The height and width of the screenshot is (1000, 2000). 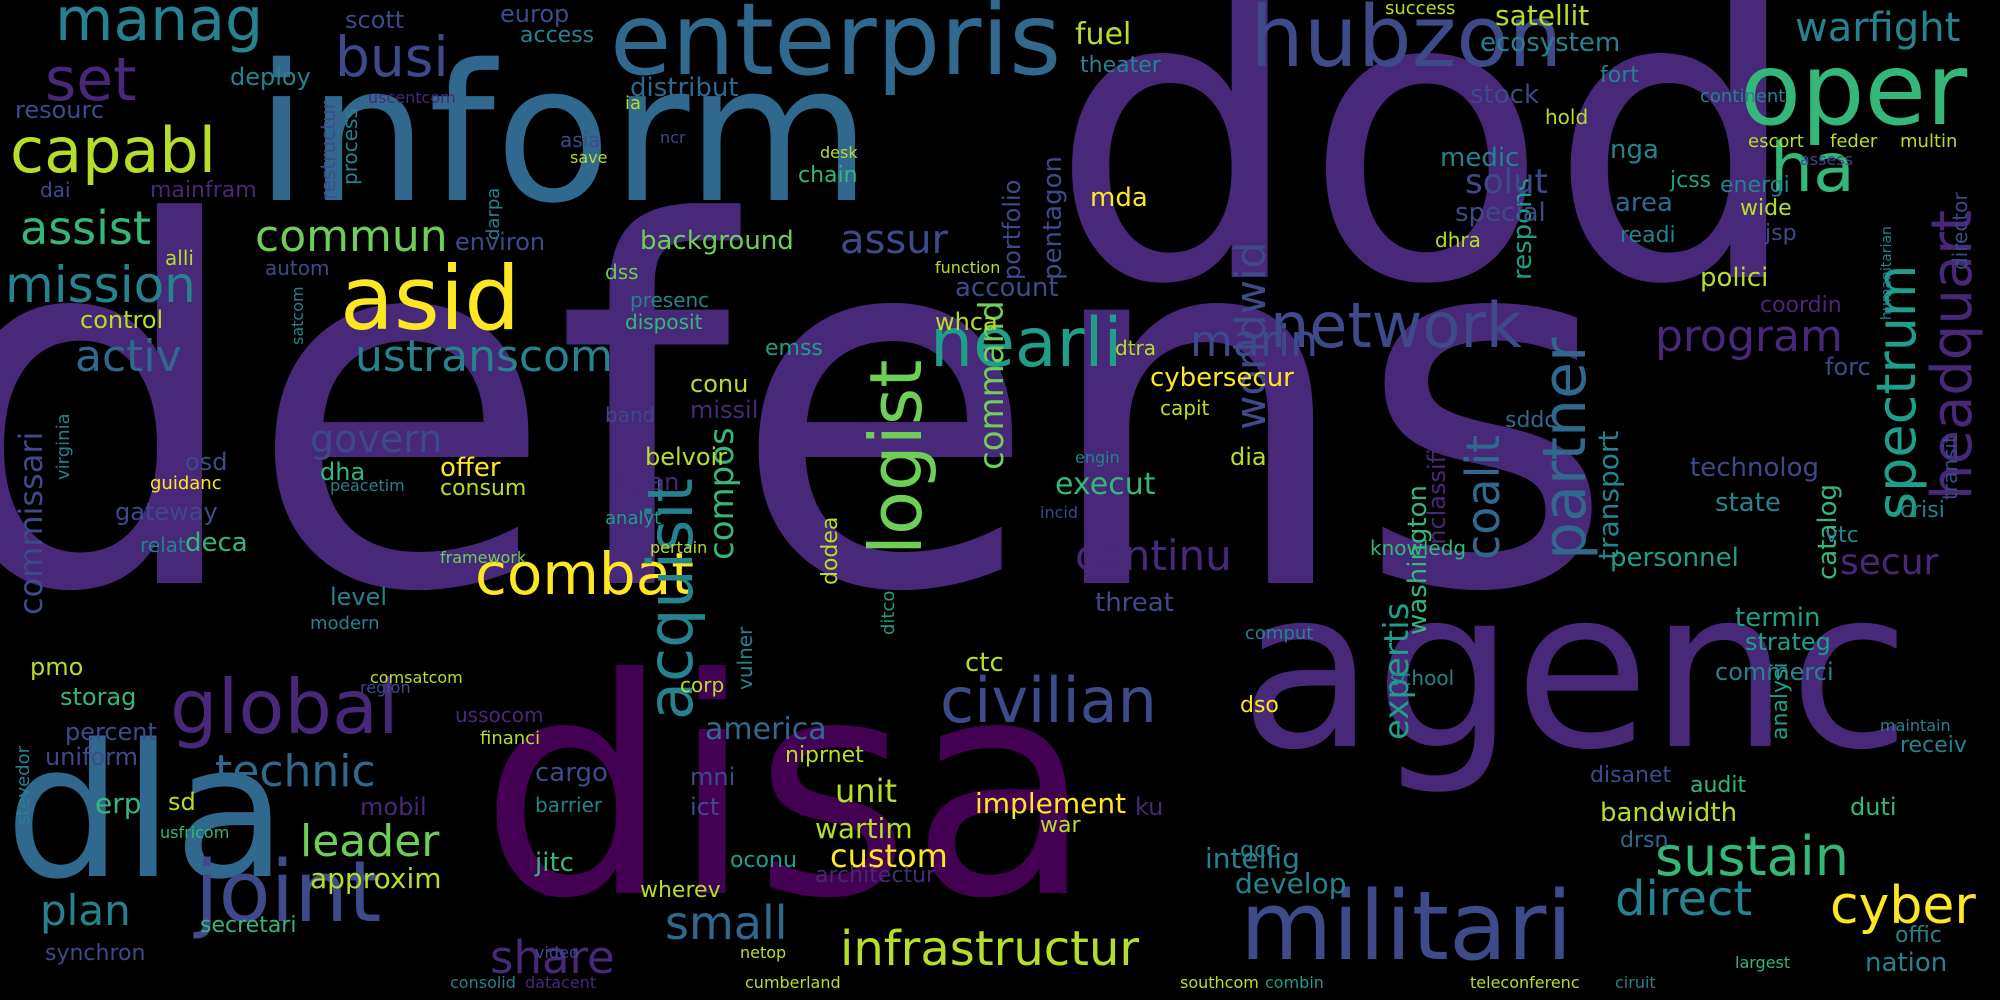 What do you see at coordinates (91, 80) in the screenshot?
I see `word: set` at bounding box center [91, 80].